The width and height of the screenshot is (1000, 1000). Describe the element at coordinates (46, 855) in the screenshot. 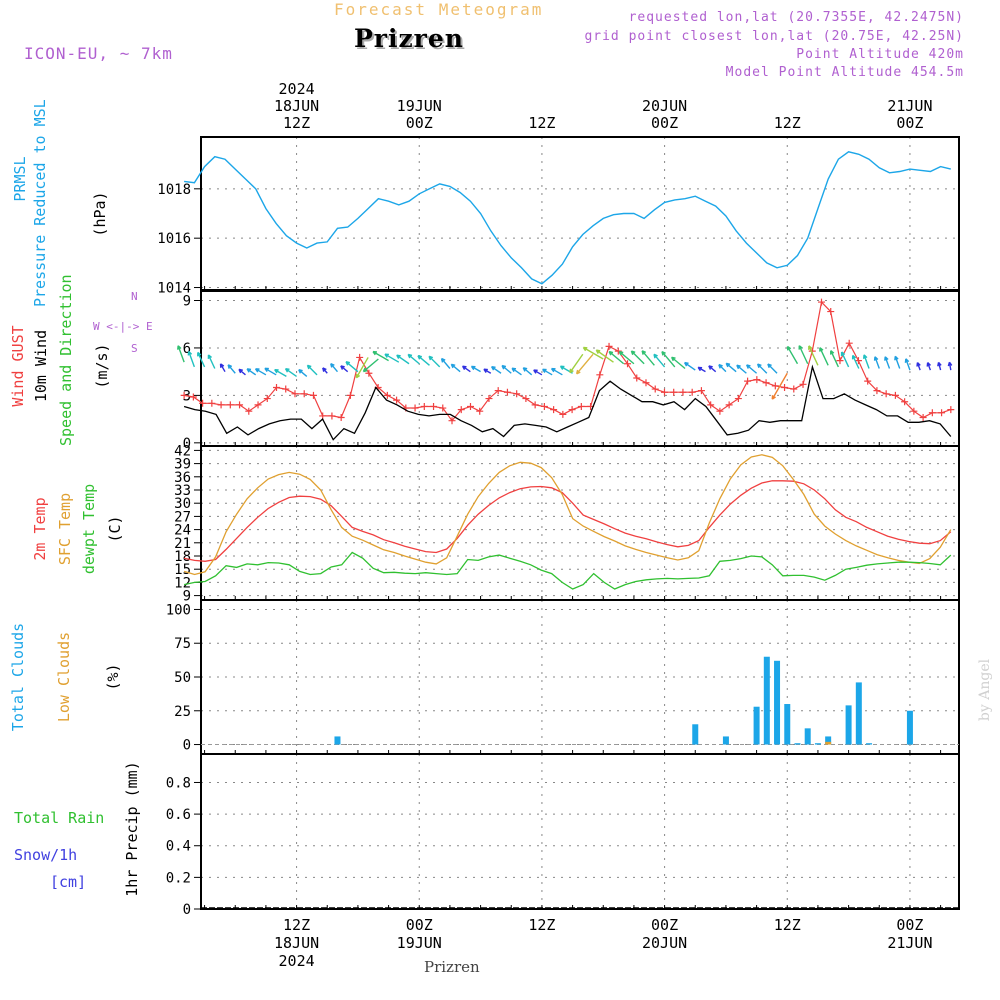

I see `snow-label: Snow/1h` at that location.